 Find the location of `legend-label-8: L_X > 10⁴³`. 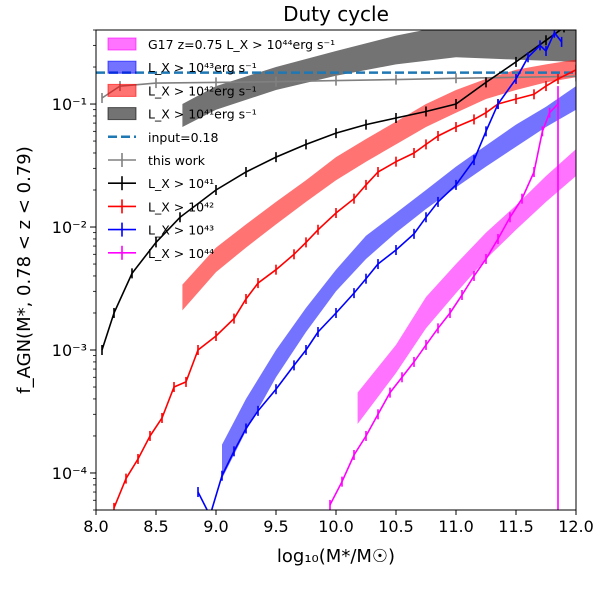

legend-label-8: L_X > 10⁴³ is located at coordinates (181, 230).